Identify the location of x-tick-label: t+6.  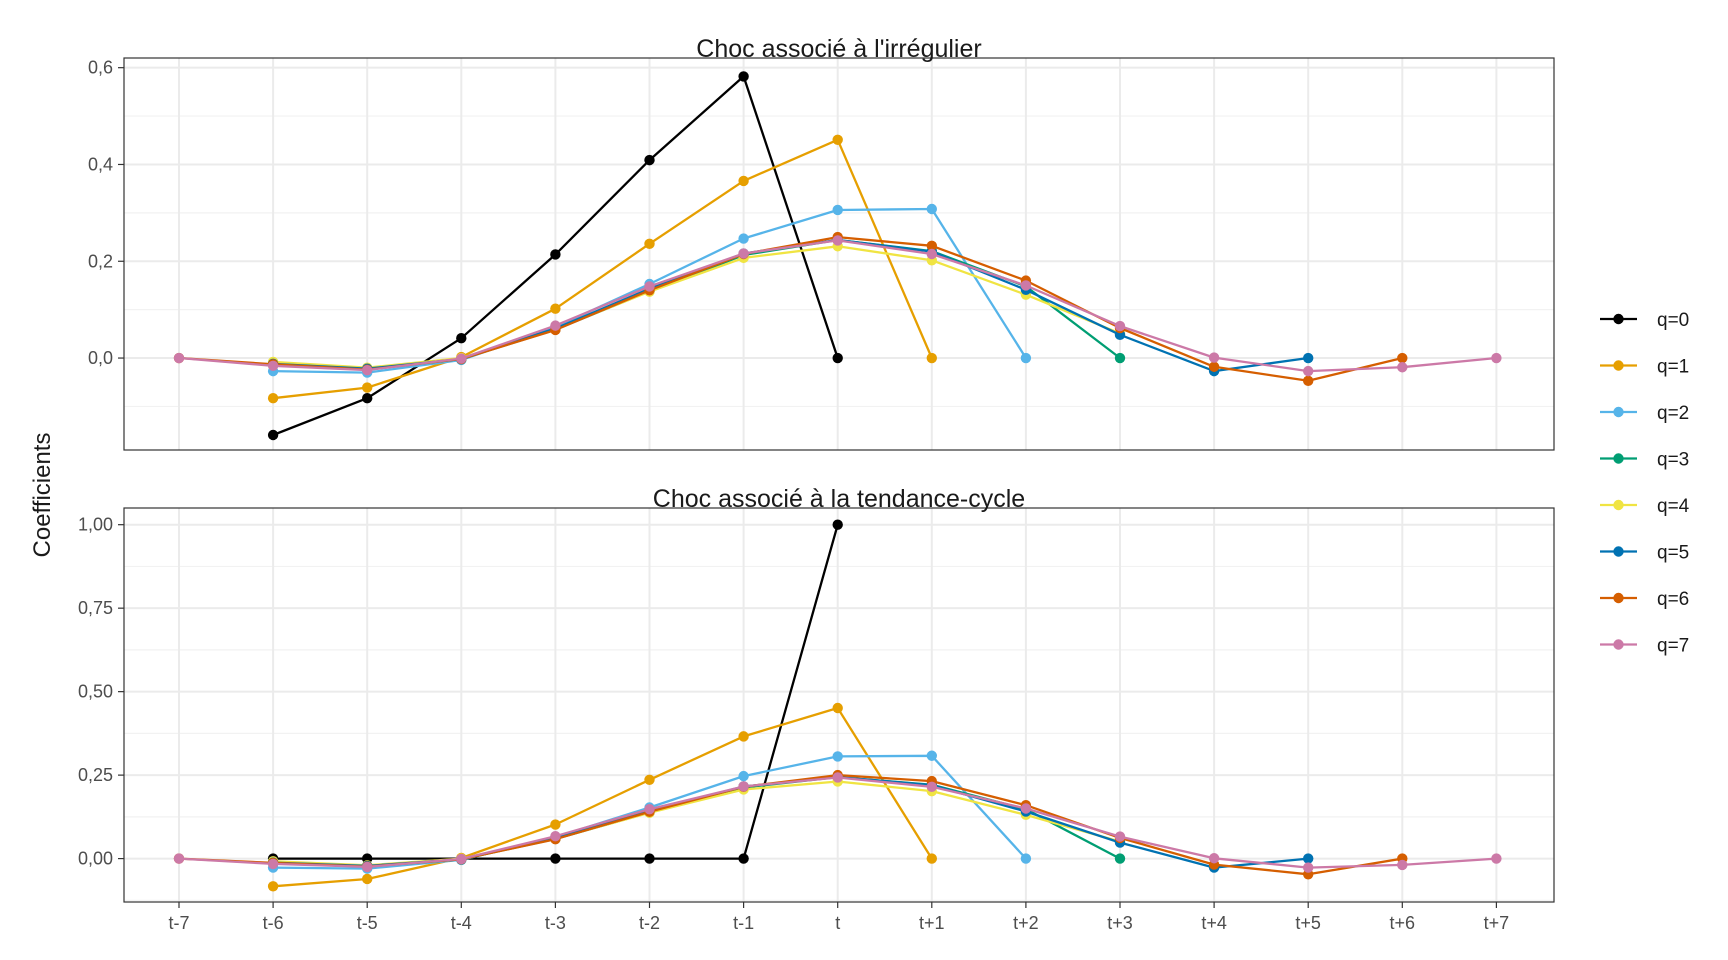
(1403, 923).